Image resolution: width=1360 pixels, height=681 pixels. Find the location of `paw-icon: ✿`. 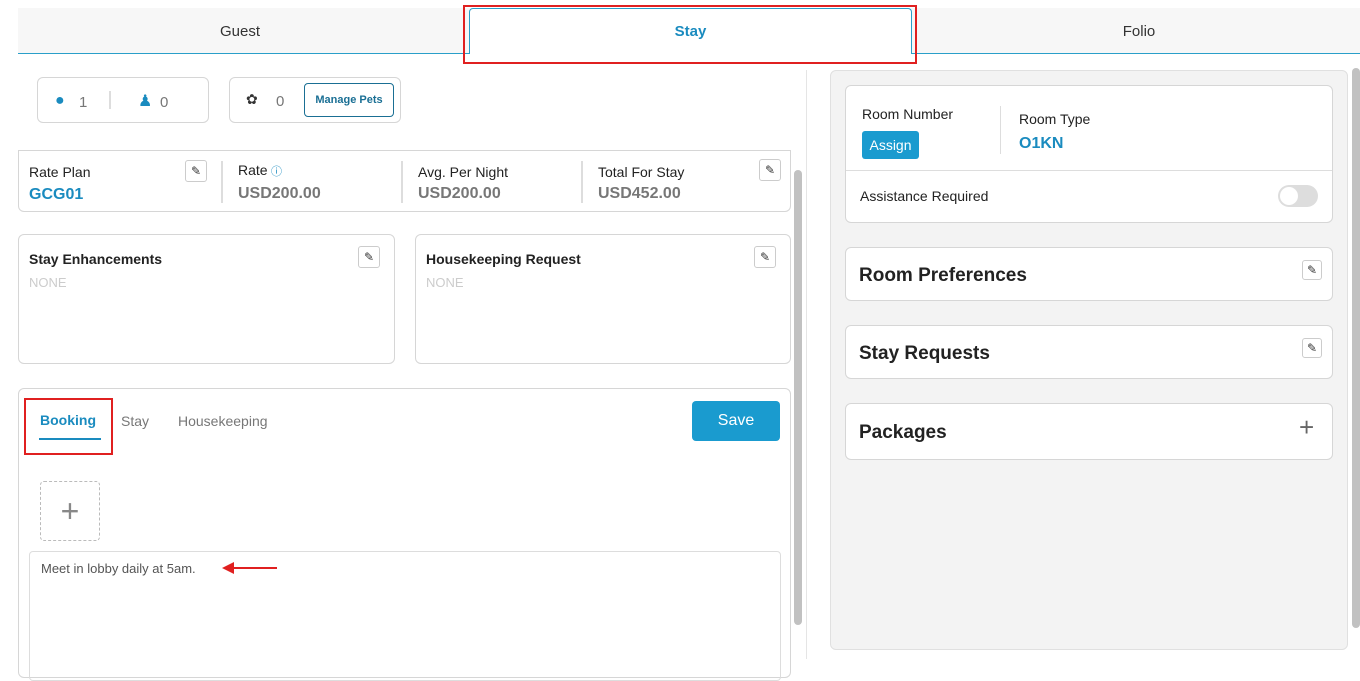

paw-icon: ✿ is located at coordinates (252, 99).